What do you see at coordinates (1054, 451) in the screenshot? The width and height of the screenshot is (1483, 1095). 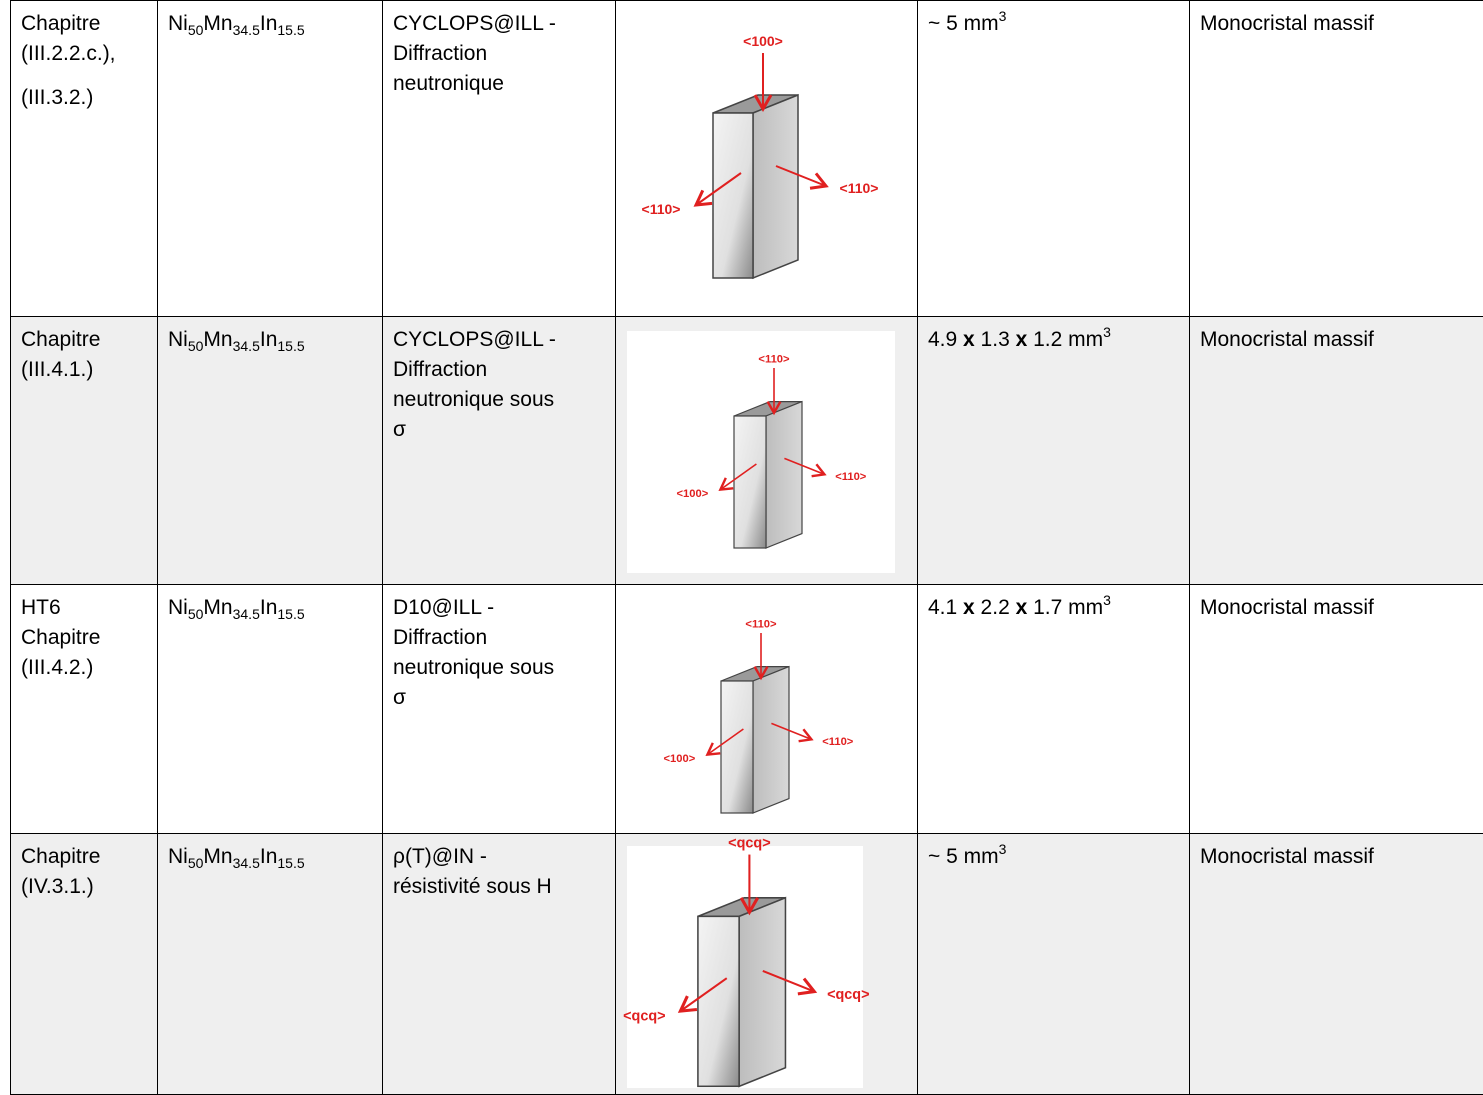 I see `size-cell: 4.9 x 1.3 x 1.2 mm3` at bounding box center [1054, 451].